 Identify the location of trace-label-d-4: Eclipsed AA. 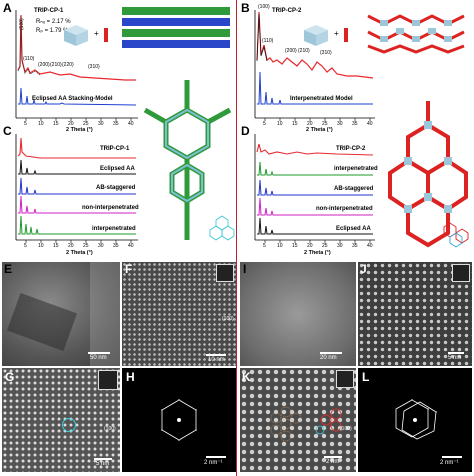
(353, 229).